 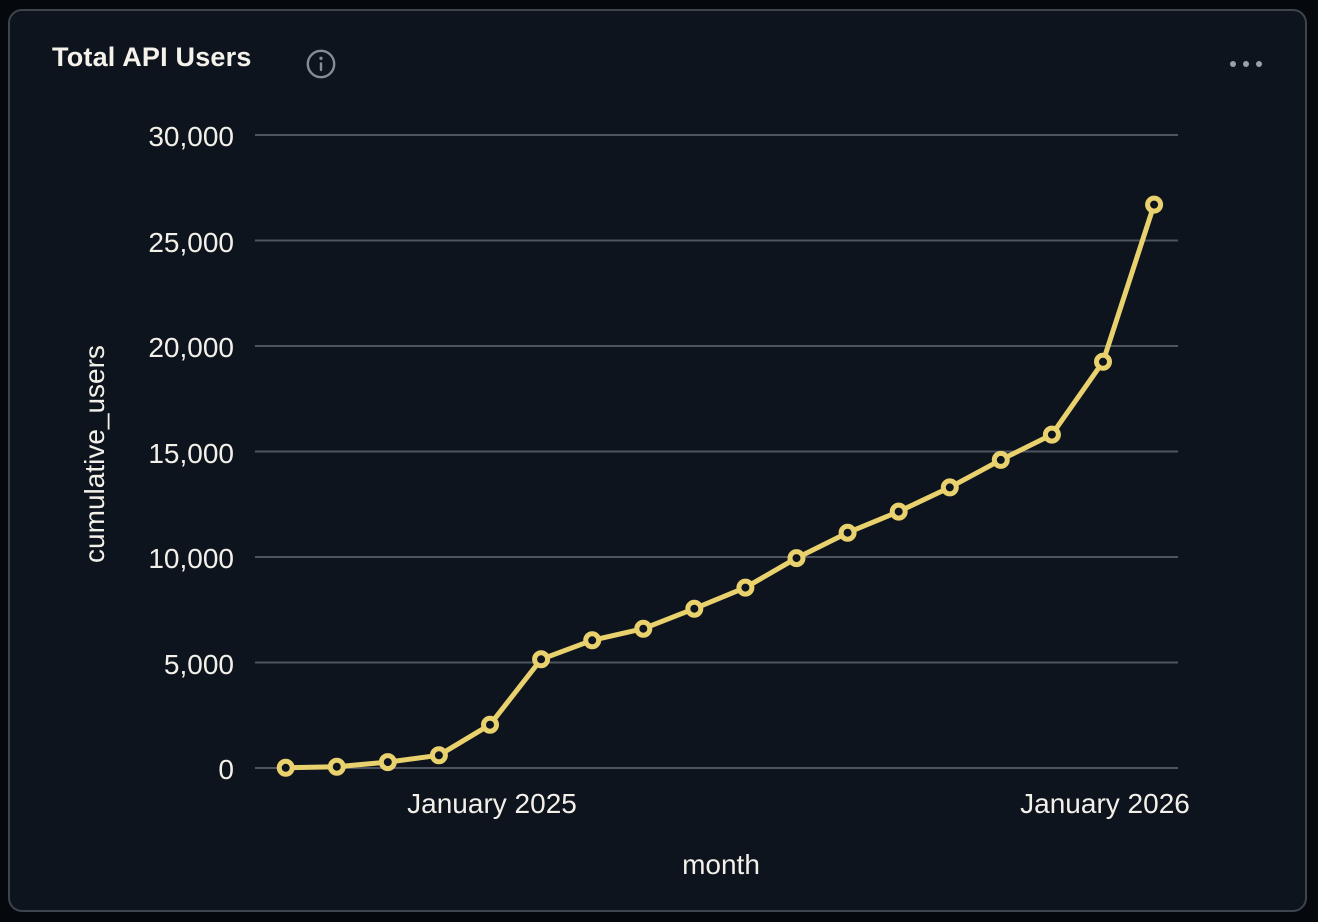 I want to click on x-axis-title: month, so click(x=721, y=864).